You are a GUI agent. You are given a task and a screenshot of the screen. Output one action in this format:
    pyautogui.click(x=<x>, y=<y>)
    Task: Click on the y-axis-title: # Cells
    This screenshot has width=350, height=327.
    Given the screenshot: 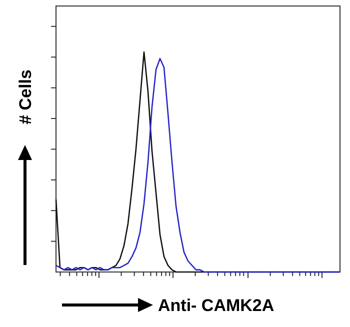 What is the action you would take?
    pyautogui.click(x=25, y=97)
    